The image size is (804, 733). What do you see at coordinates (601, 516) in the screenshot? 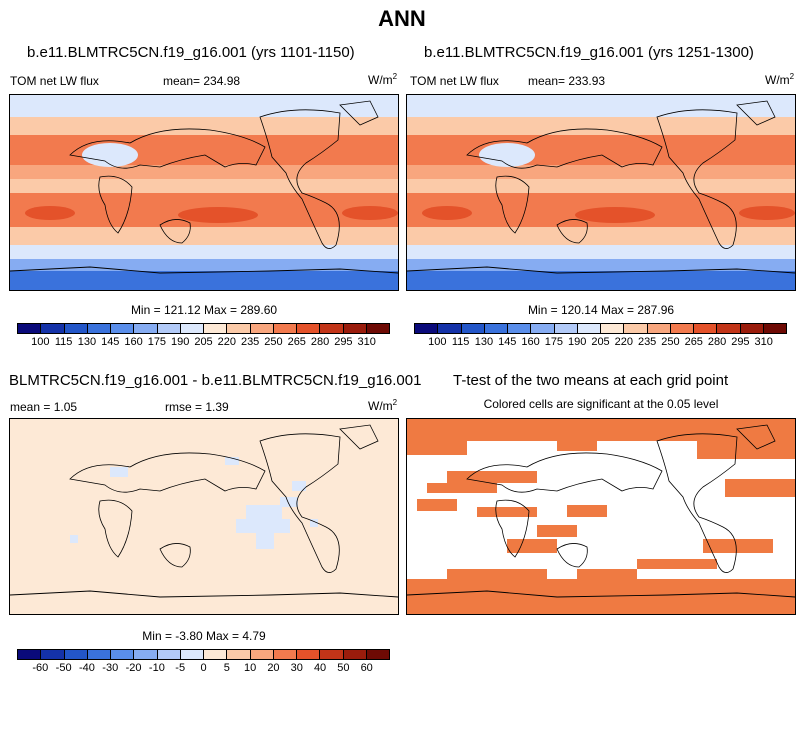
I see `panel4-map` at bounding box center [601, 516].